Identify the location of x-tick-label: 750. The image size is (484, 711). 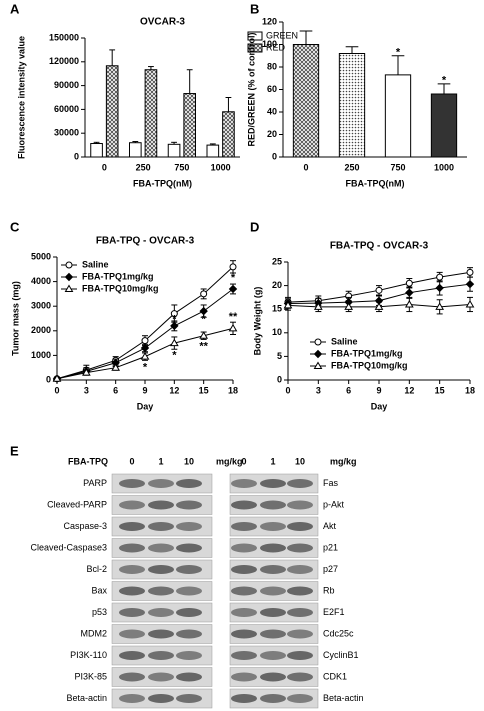
(181, 167).